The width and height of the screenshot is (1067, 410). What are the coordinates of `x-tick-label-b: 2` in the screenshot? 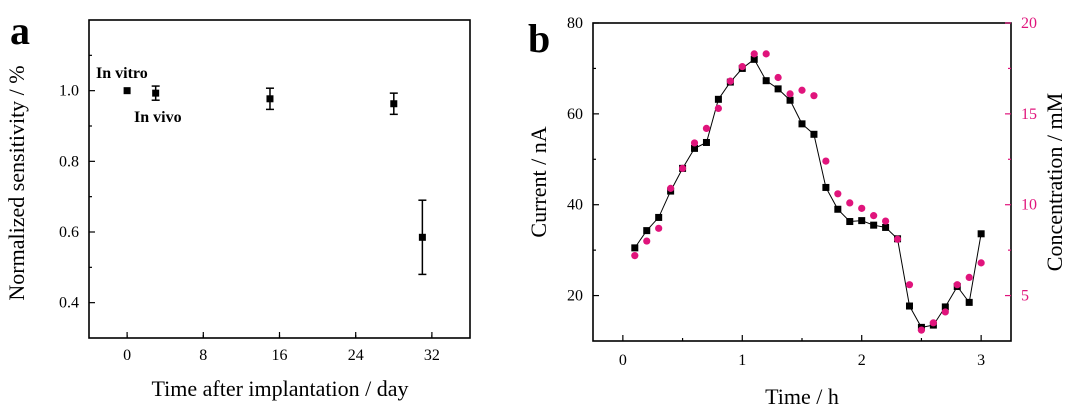 It's located at (862, 360).